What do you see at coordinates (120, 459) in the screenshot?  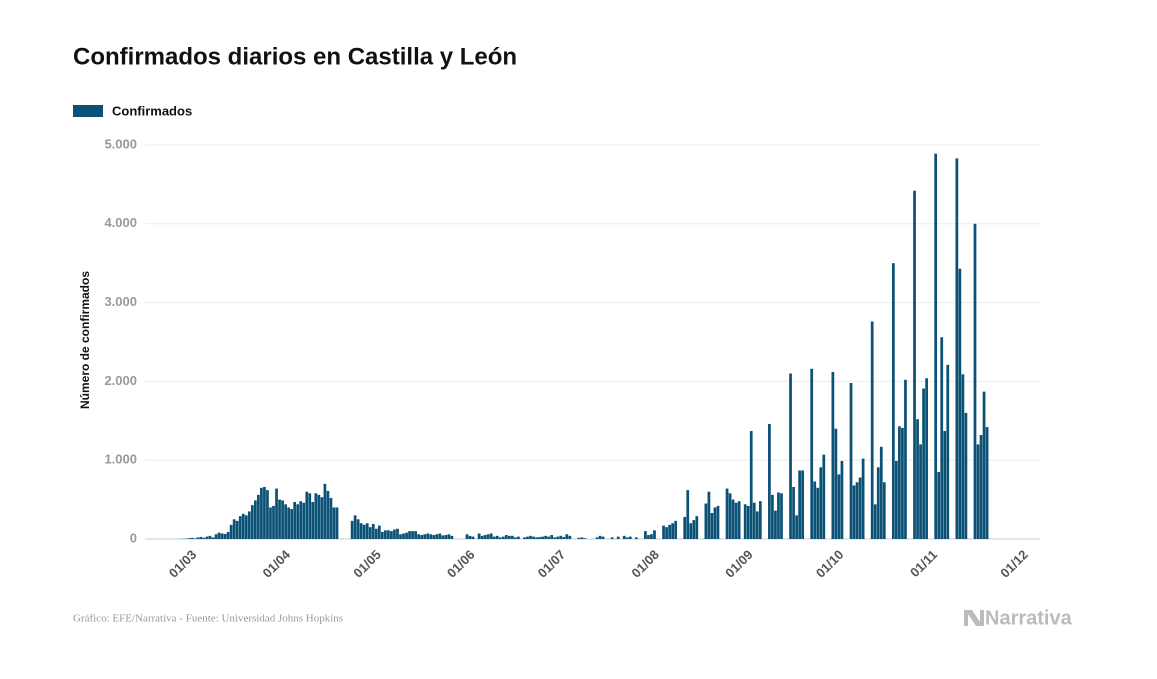 I see `y-tick-label: 1.000` at bounding box center [120, 459].